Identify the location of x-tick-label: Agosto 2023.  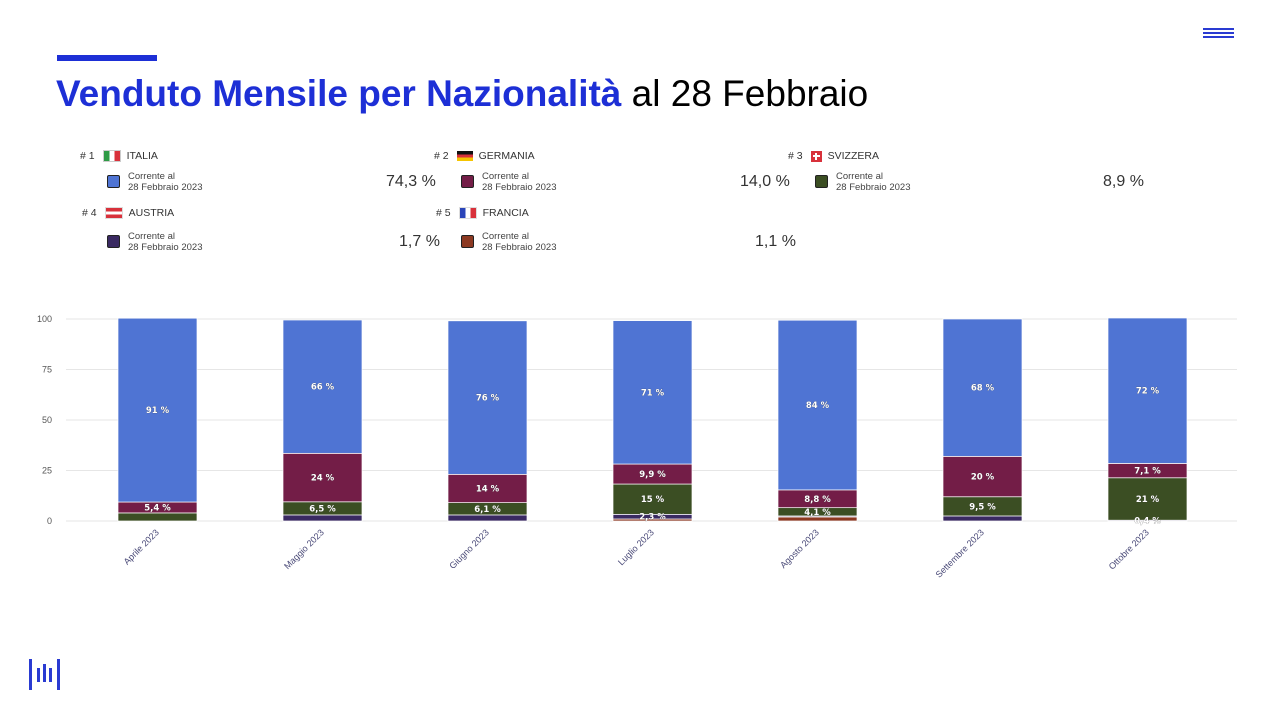
(799, 548).